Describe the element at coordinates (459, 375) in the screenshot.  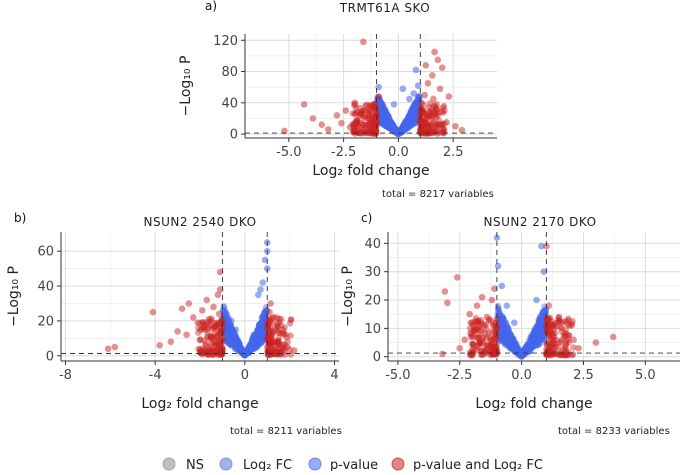
I see `x-tick-label: -2.5` at that location.